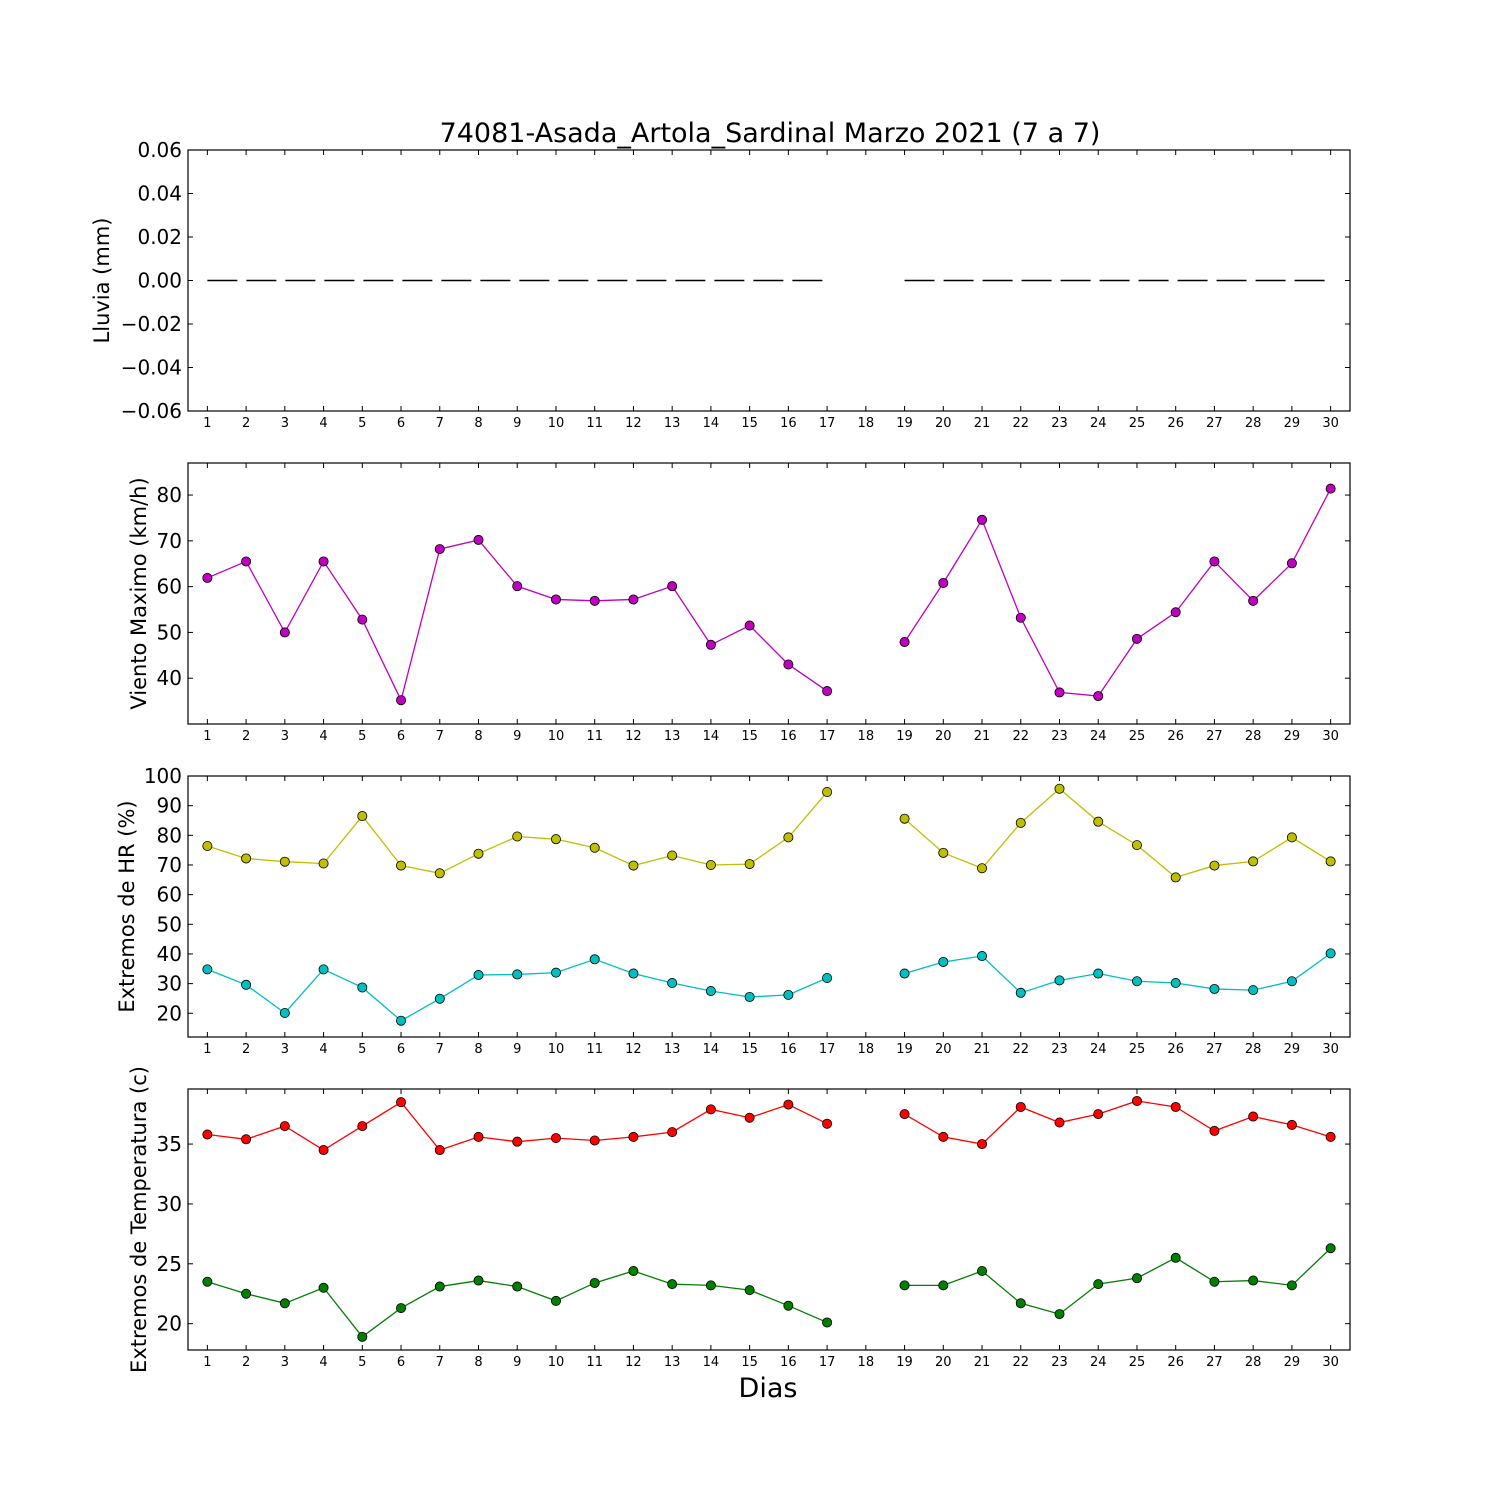 The image size is (1500, 1500). What do you see at coordinates (478, 1049) in the screenshot?
I see `x-tick-label: 8` at bounding box center [478, 1049].